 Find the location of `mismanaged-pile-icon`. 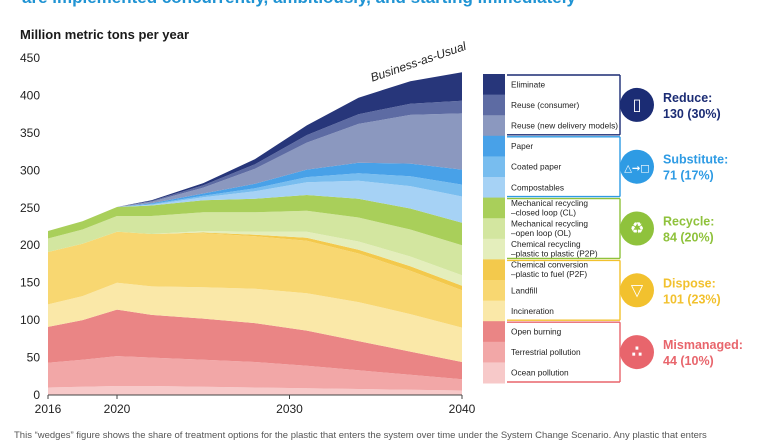

mismanaged-pile-icon is located at coordinates (637, 352).